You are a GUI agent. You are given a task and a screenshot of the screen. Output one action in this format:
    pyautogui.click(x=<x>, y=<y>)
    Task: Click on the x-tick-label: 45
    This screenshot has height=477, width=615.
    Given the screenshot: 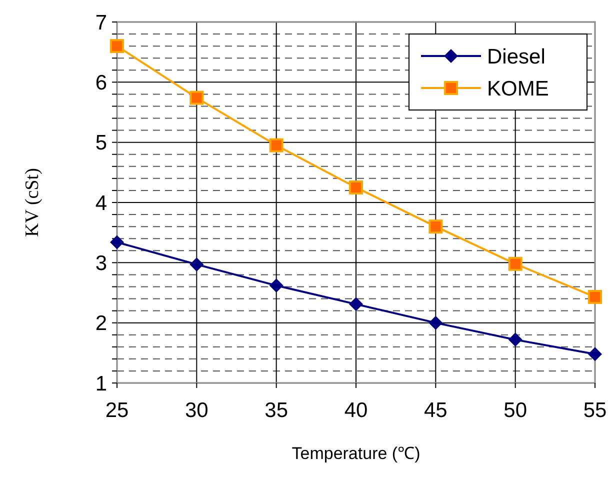 What is the action you would take?
    pyautogui.click(x=436, y=410)
    